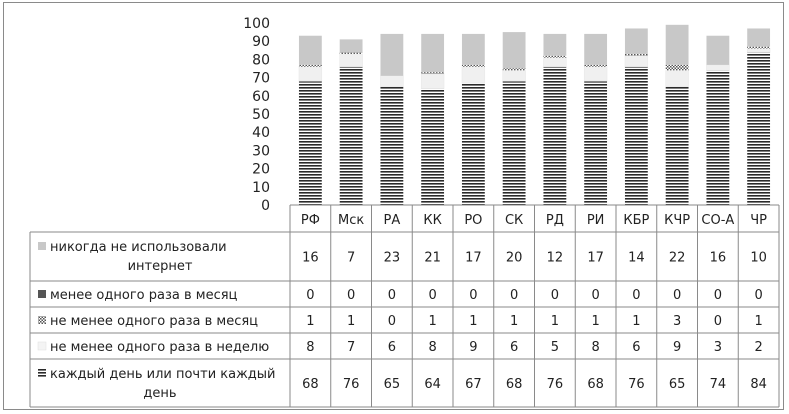 This screenshot has height=414, width=789. What do you see at coordinates (636, 258) in the screenshot?
I see `table-cell-value: 14` at bounding box center [636, 258].